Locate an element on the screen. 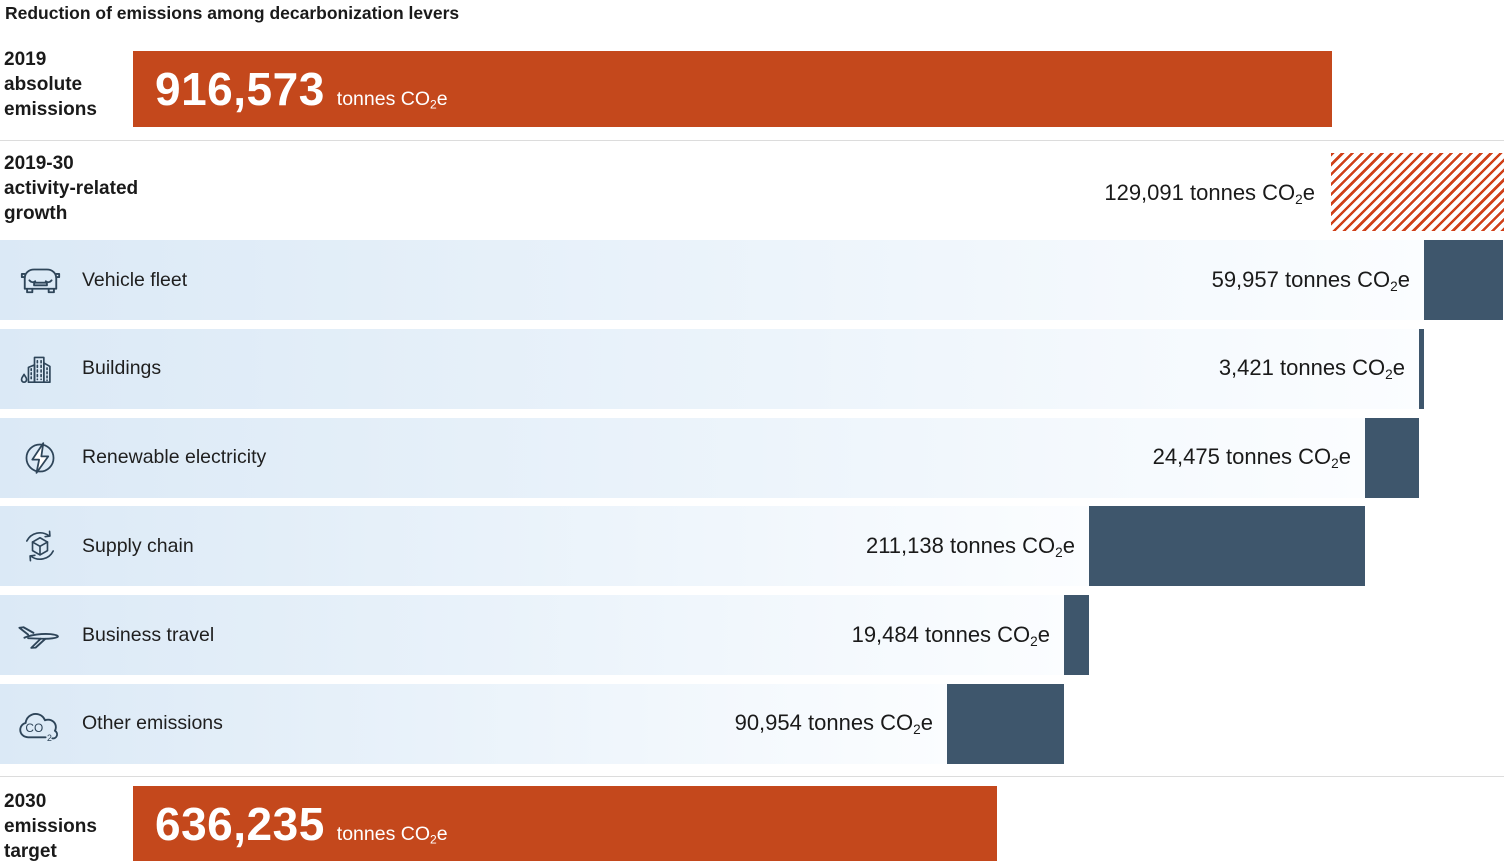 Image resolution: width=1504 pixels, height=864 pixels. growth-hatched-bar is located at coordinates (1417, 192).